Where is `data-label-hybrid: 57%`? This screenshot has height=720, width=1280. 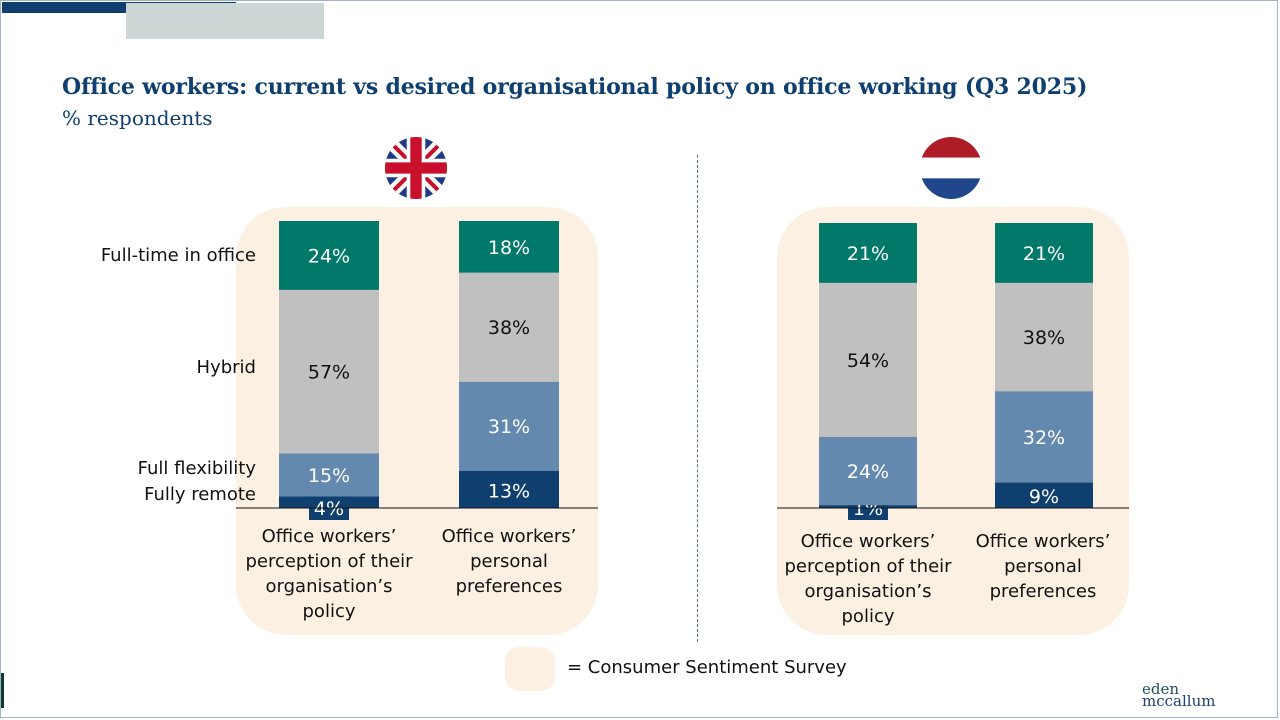
data-label-hybrid: 57% is located at coordinates (329, 373).